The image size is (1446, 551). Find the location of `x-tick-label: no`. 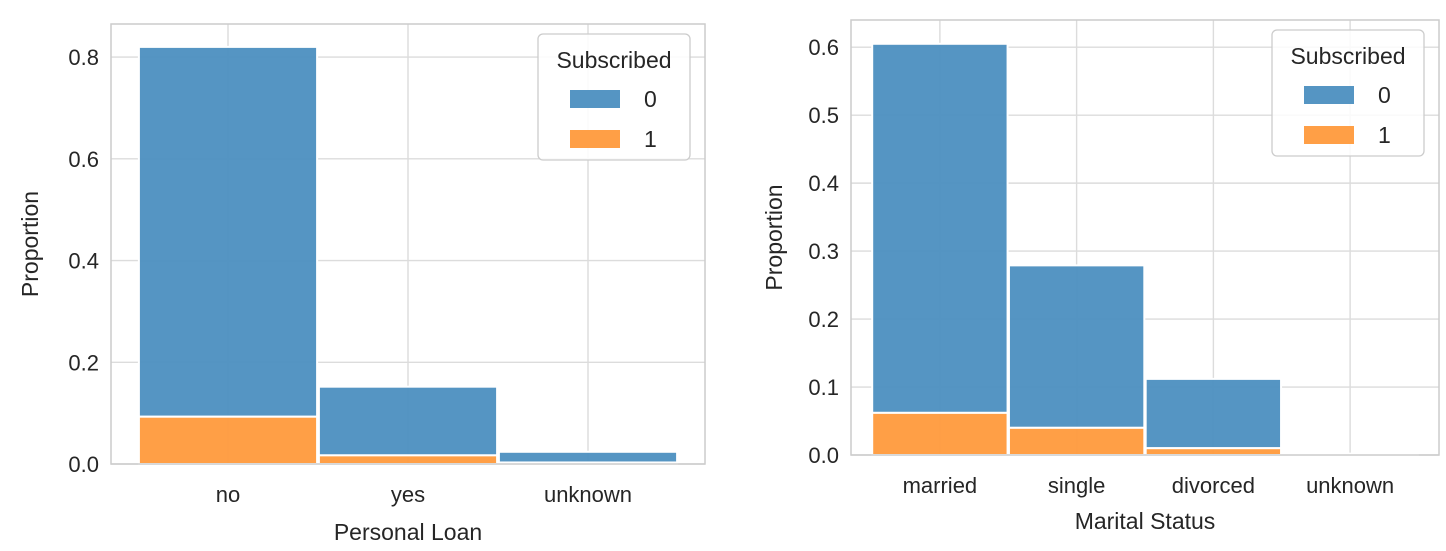

x-tick-label: no is located at coordinates (228, 494).